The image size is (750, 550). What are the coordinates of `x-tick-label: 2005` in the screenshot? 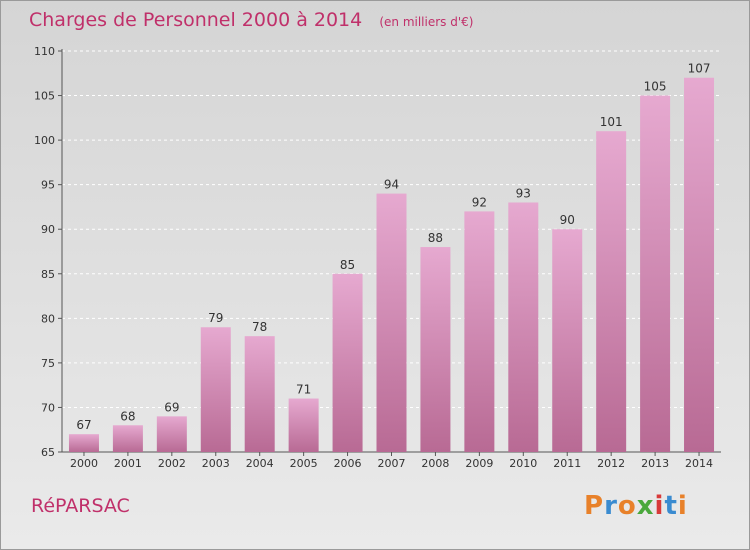 It's located at (304, 463).